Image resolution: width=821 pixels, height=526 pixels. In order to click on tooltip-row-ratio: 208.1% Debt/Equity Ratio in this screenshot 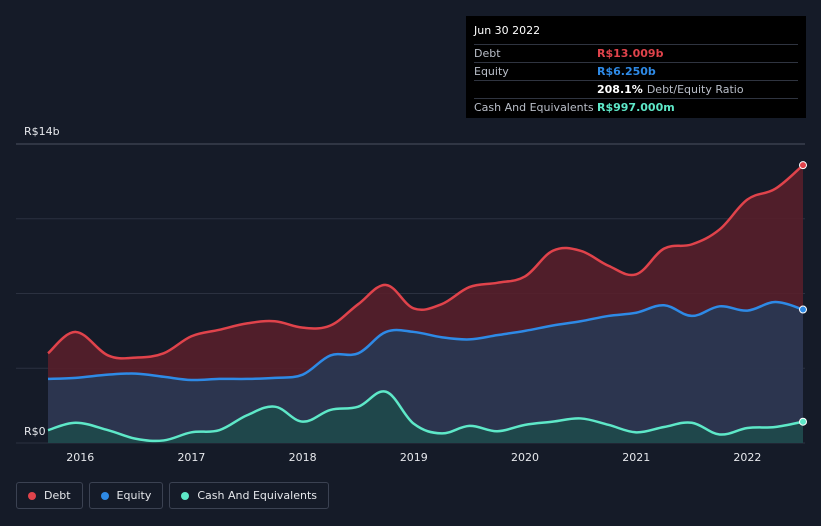, I will do `click(636, 89)`.